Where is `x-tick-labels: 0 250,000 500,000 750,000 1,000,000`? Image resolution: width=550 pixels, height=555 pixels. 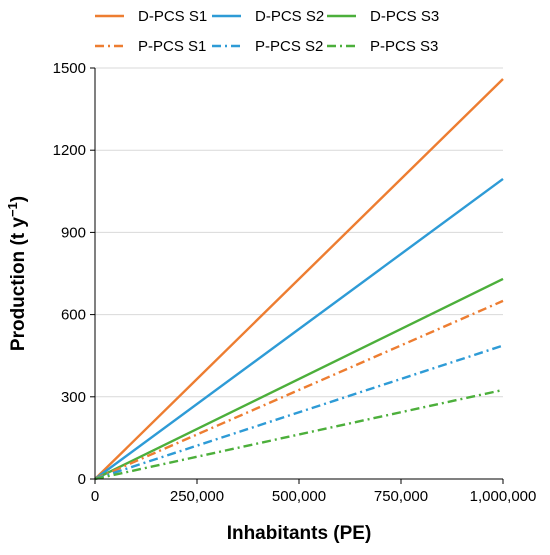 x-tick-labels: 0 250,000 500,000 750,000 1,000,000 is located at coordinates (314, 496).